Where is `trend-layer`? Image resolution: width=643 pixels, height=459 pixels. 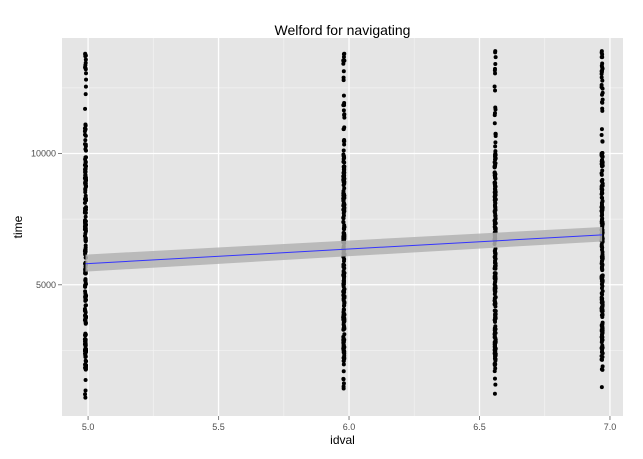
trend-layer is located at coordinates (344, 249).